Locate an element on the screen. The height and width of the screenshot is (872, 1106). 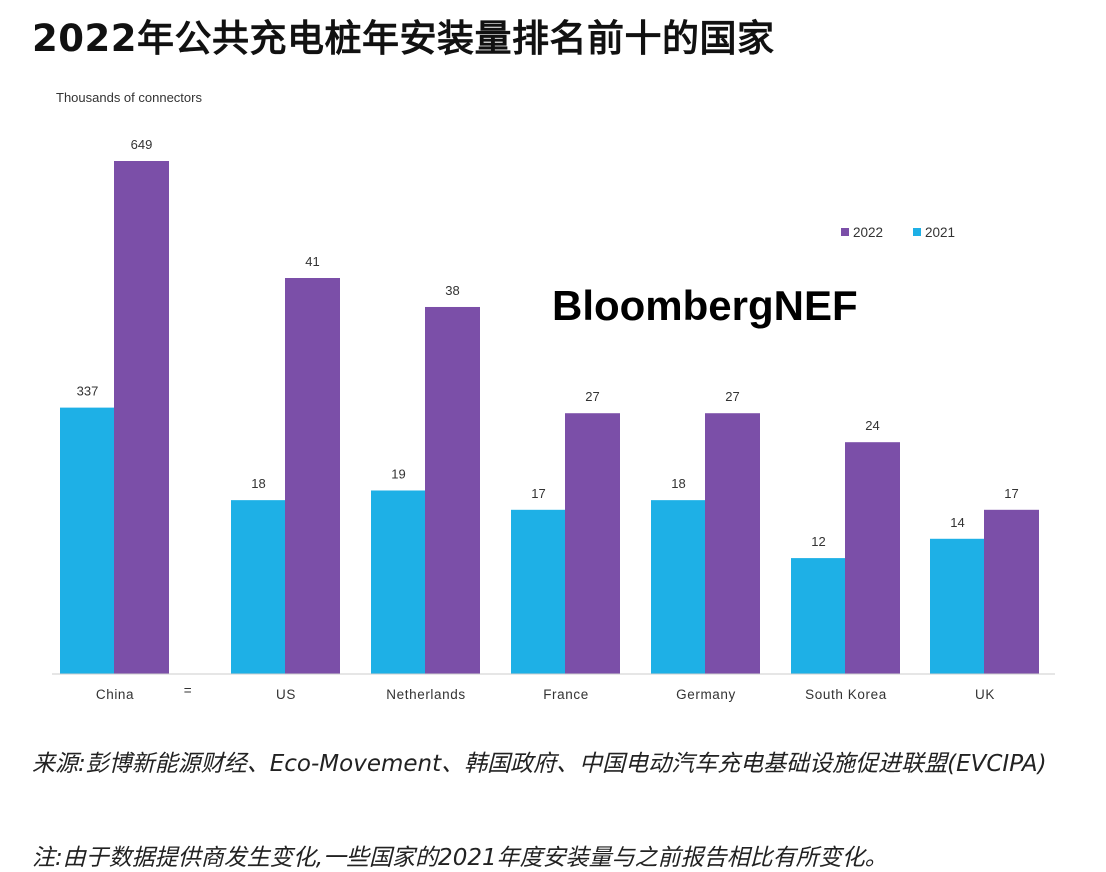
footnote: 注:由于数据提供商发生变化,一些国家的2021年度安装量与之前报告相比有所变化。 is located at coordinates (460, 858).